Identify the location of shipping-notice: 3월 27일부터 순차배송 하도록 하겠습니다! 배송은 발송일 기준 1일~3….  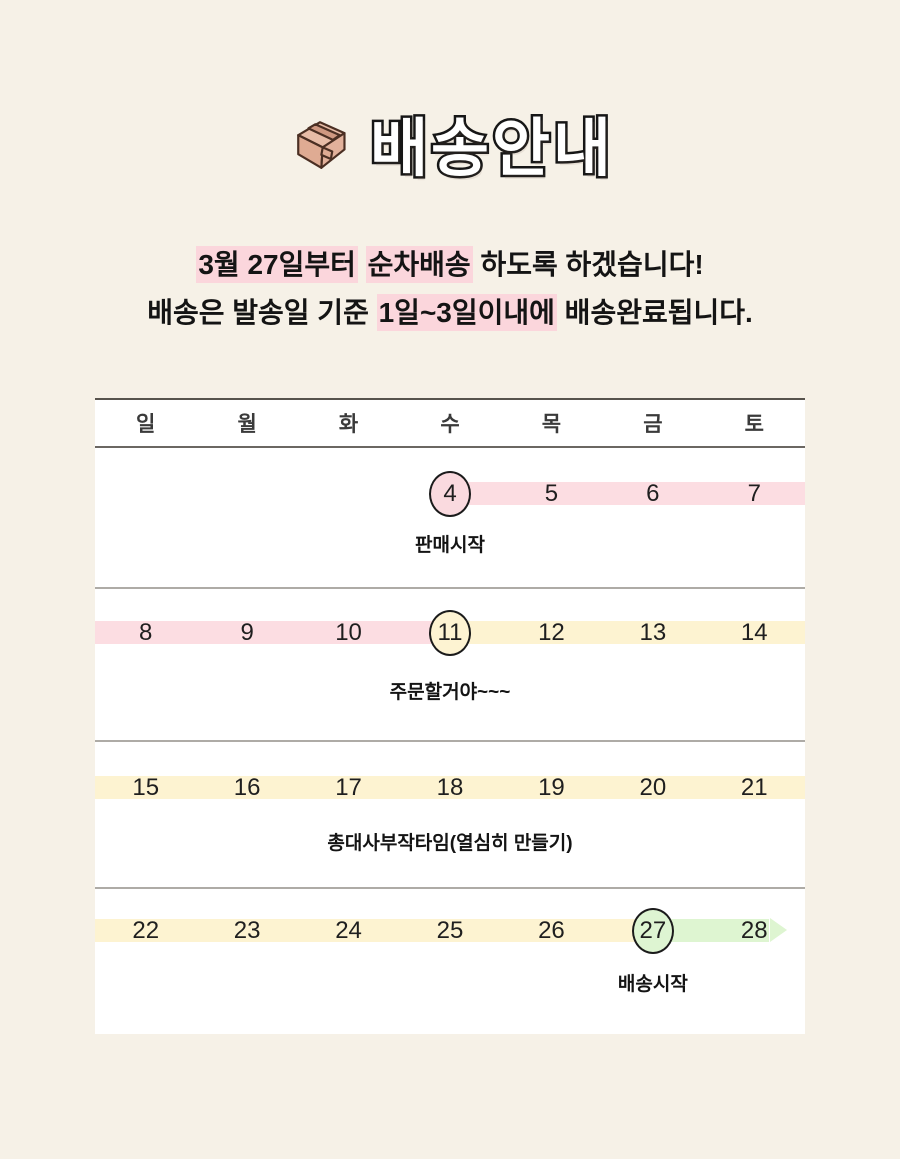
(450, 289).